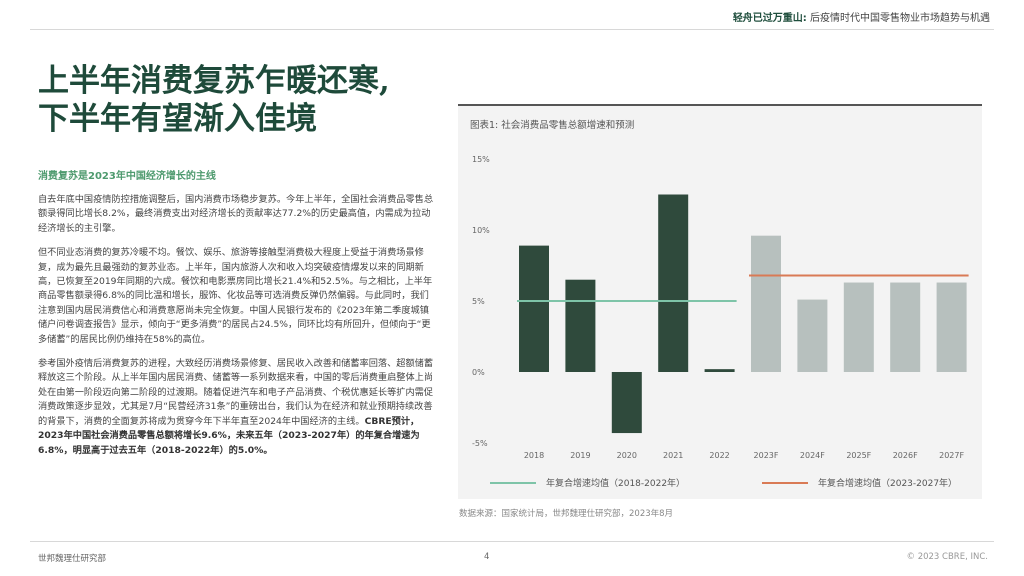 This screenshot has width=1024, height=576. What do you see at coordinates (888, 484) in the screenshot?
I see `legend-label-forecast: 年复合增速均值（2023-2027年）` at bounding box center [888, 484].